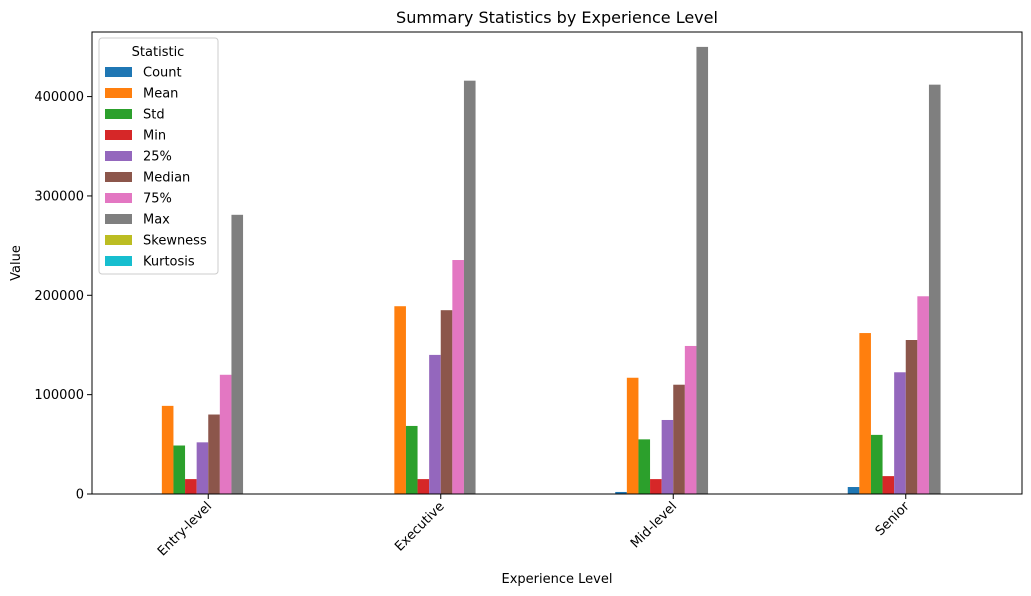  Describe the element at coordinates (654, 525) in the screenshot. I see `x-tick-label: Mid-level` at that location.